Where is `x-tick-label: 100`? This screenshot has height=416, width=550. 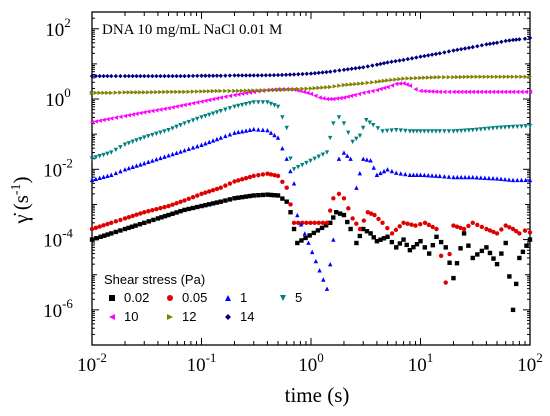
x-tick-label: 100 is located at coordinates (311, 363).